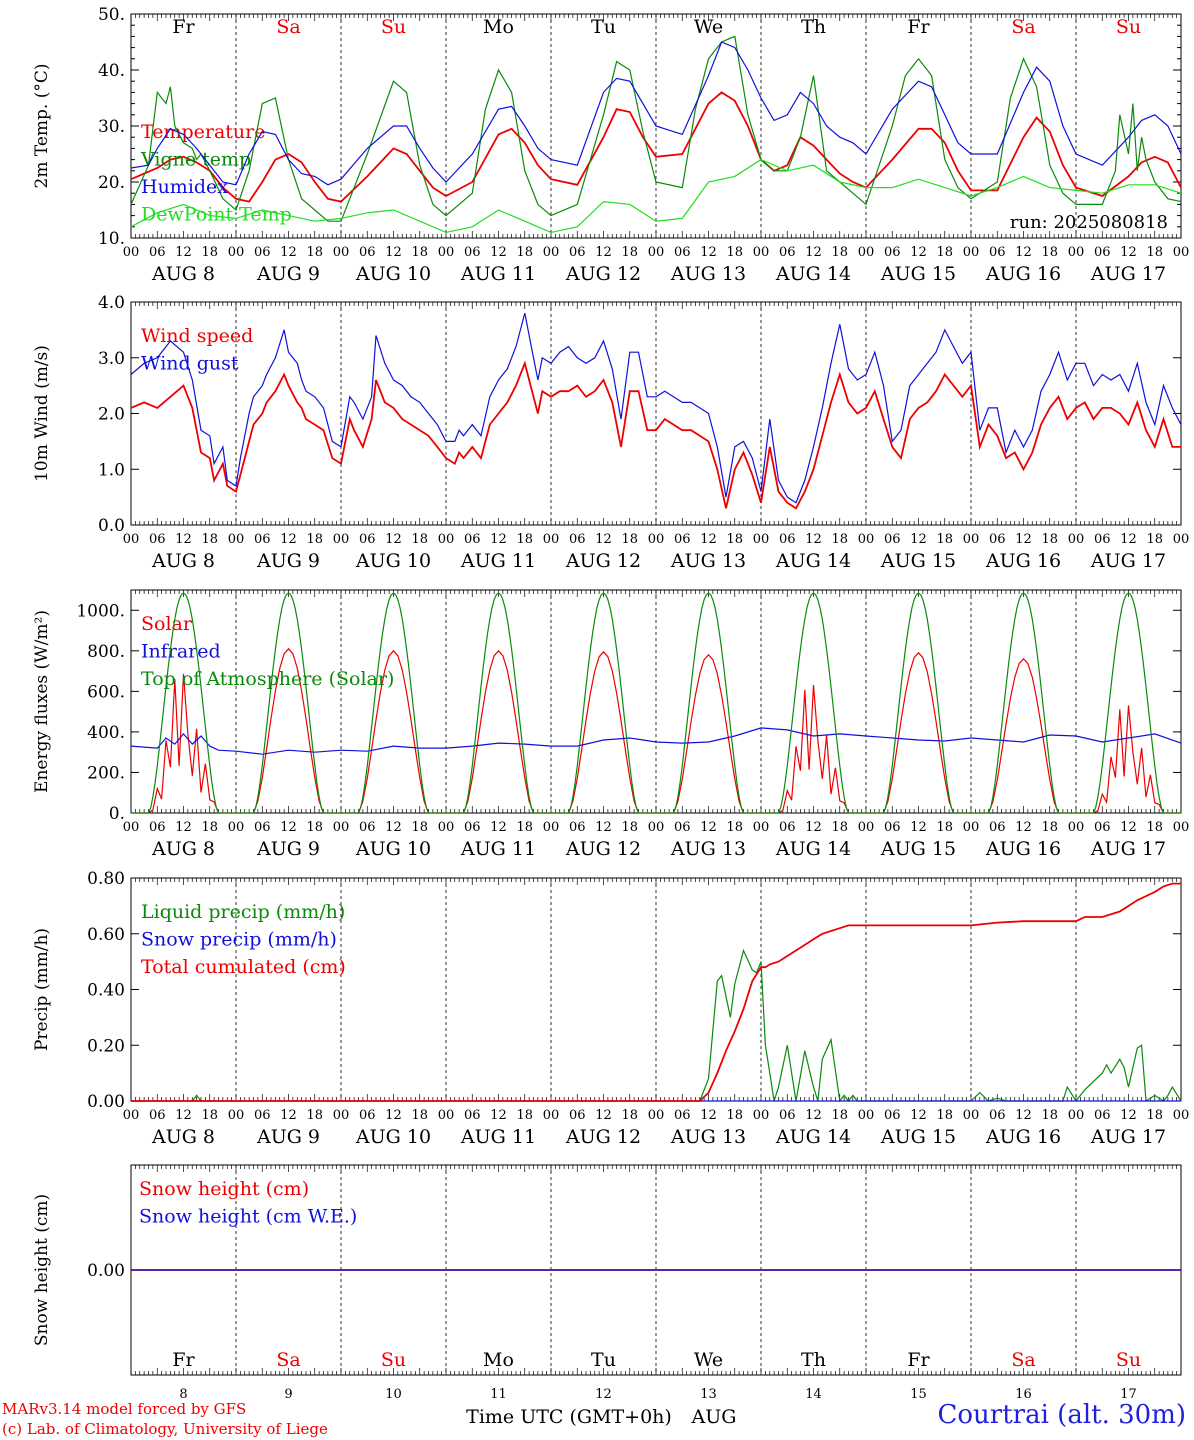 The width and height of the screenshot is (1194, 1440). What do you see at coordinates (106, 773) in the screenshot?
I see `y-tick-label: 200.` at bounding box center [106, 773].